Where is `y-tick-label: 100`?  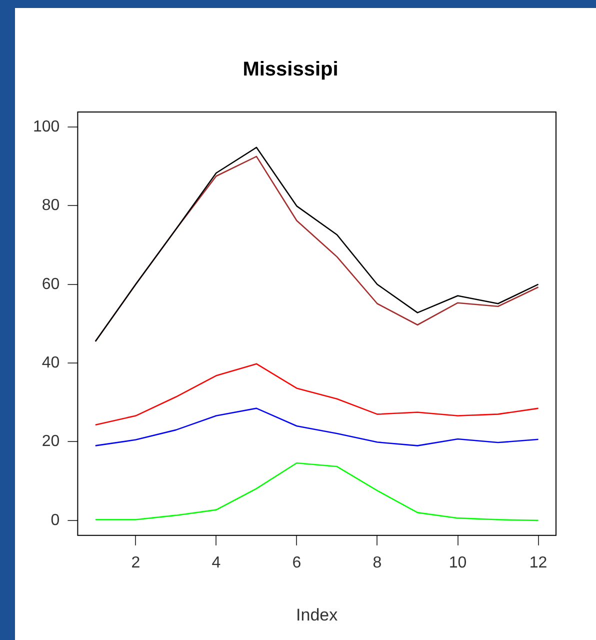
y-tick-label: 100 is located at coordinates (46, 127).